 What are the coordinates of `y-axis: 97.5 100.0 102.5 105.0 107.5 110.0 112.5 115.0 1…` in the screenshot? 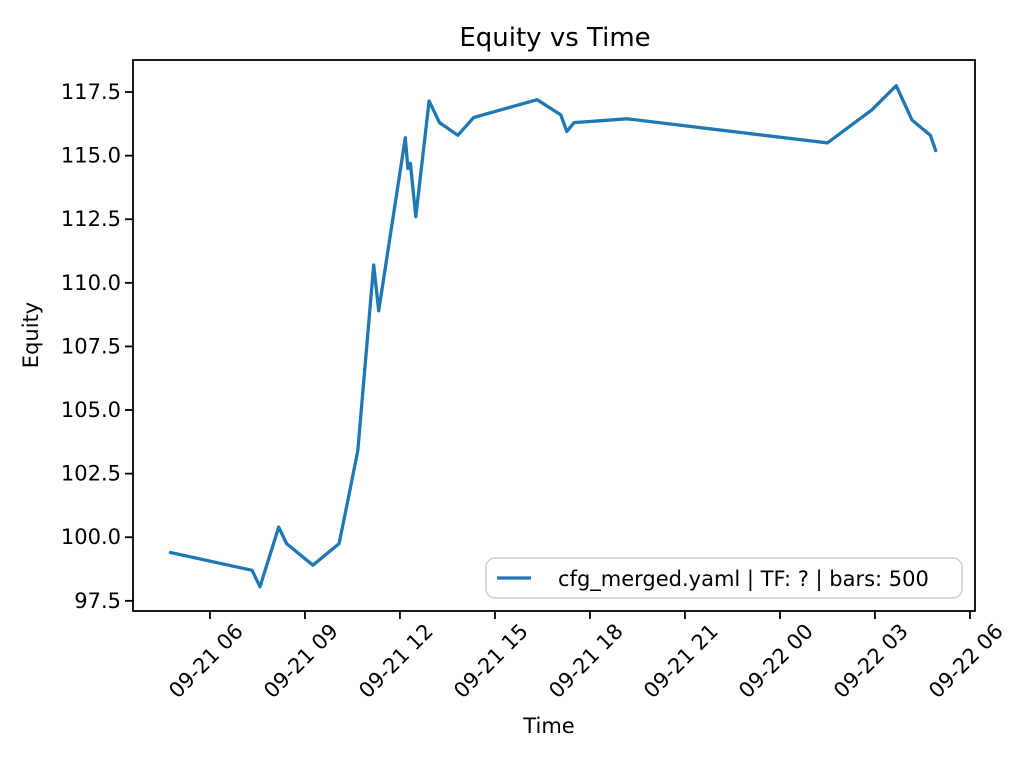 It's located at (97, 346).